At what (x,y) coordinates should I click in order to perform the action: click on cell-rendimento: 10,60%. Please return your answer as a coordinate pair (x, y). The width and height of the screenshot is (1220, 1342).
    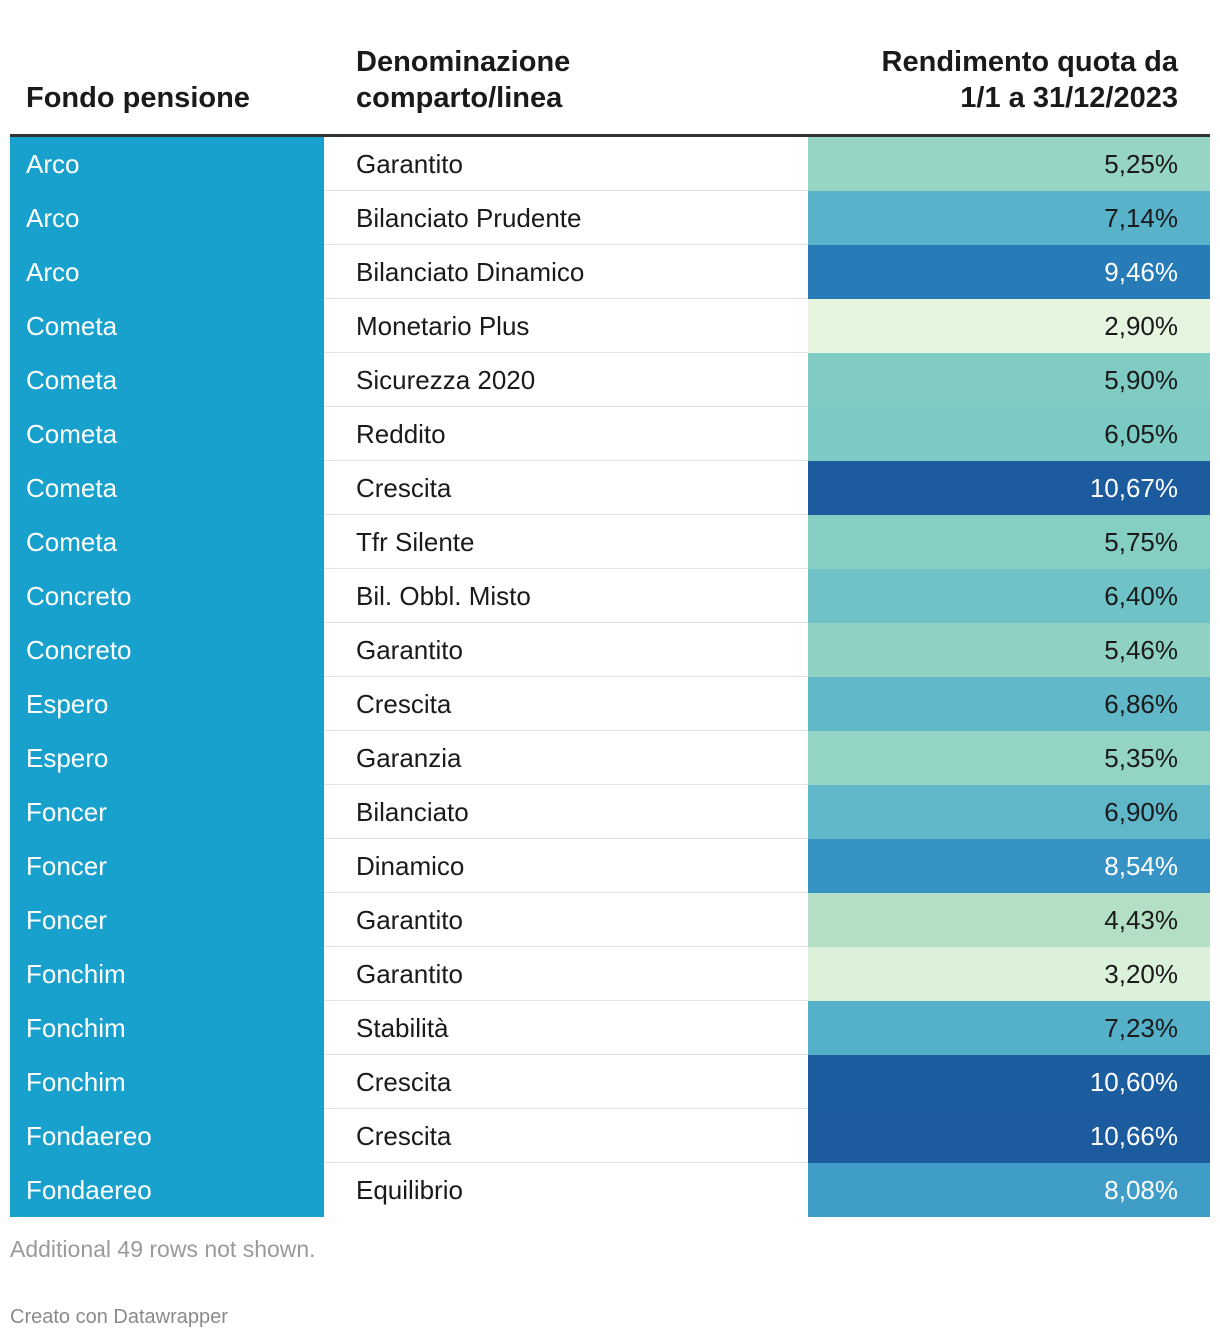
    Looking at the image, I should click on (1009, 1082).